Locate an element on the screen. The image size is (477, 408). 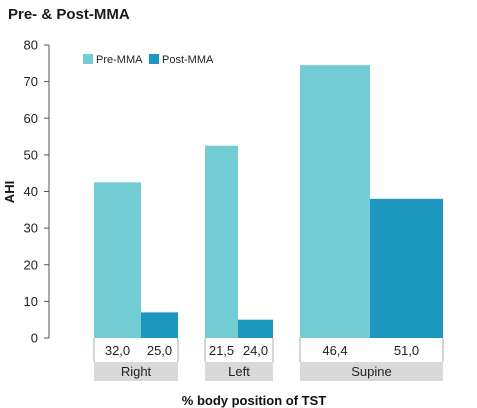
legend-swatch-pre-mma is located at coordinates (88, 59).